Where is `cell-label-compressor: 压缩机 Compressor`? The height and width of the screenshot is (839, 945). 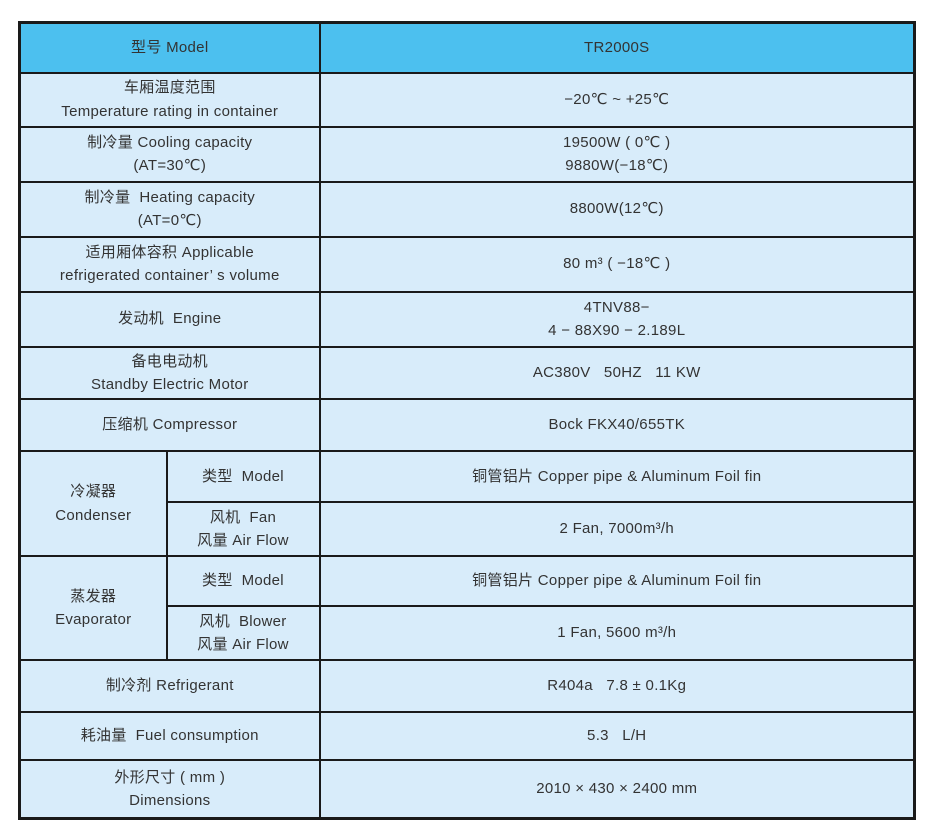 cell-label-compressor: 压缩机 Compressor is located at coordinates (169, 425).